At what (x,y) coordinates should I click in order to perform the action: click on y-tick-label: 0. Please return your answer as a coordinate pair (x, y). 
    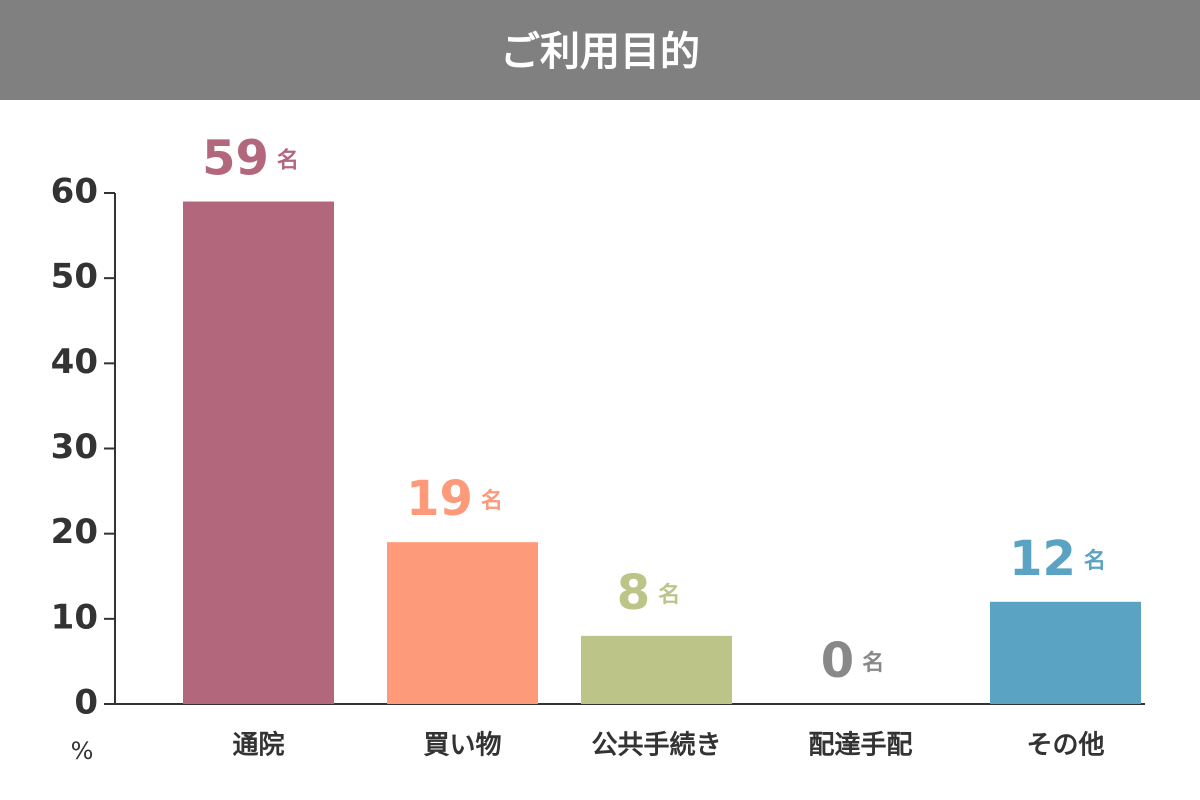
    Looking at the image, I should click on (86, 703).